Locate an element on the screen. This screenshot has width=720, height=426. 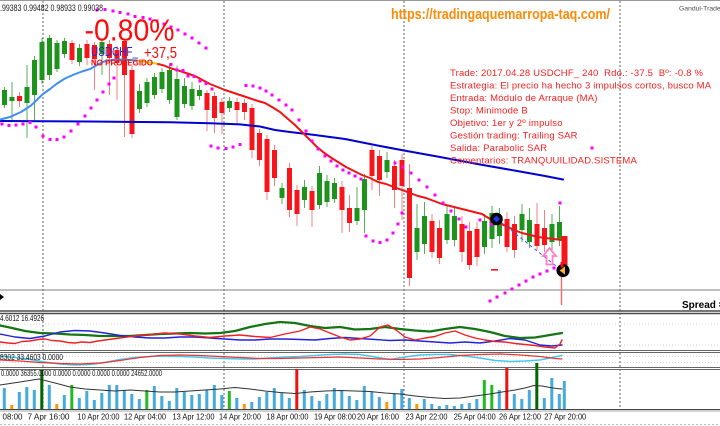
svg-text: 13 Apr 12:00 is located at coordinates (194, 417).